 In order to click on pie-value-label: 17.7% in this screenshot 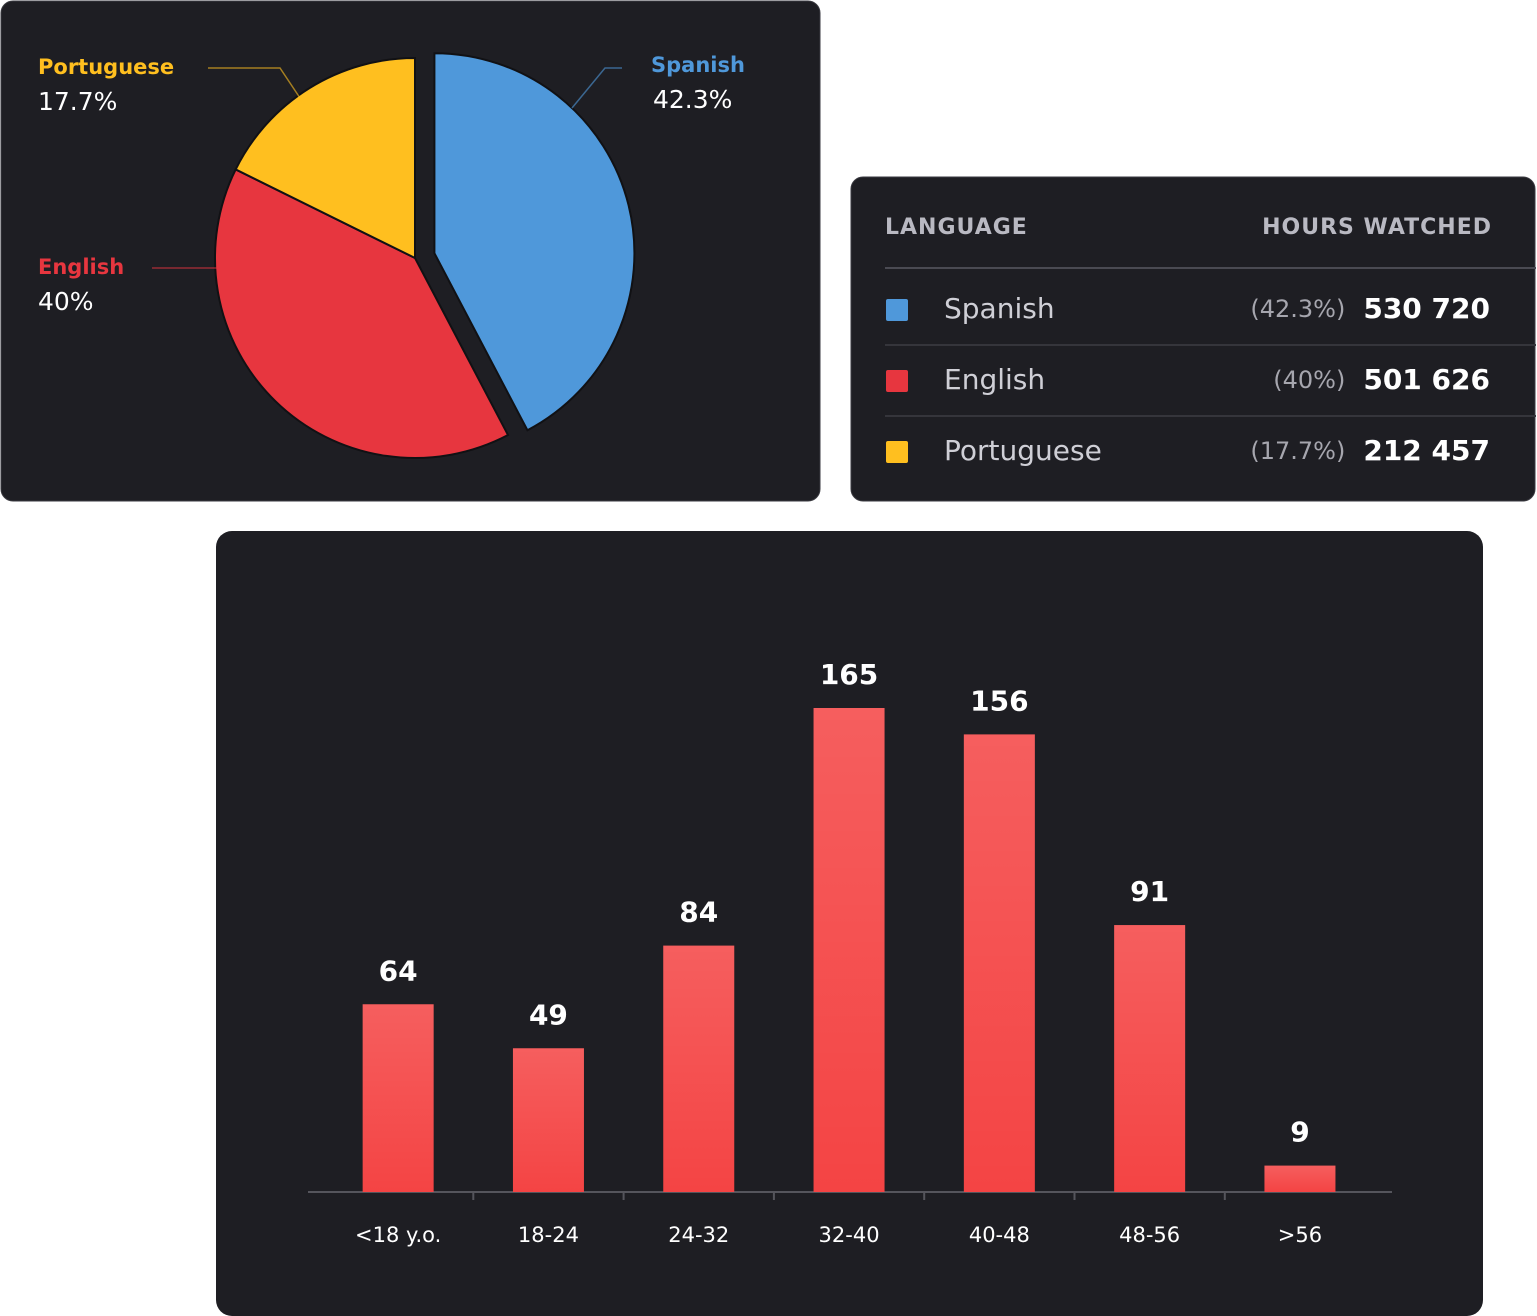, I will do `click(77, 101)`.